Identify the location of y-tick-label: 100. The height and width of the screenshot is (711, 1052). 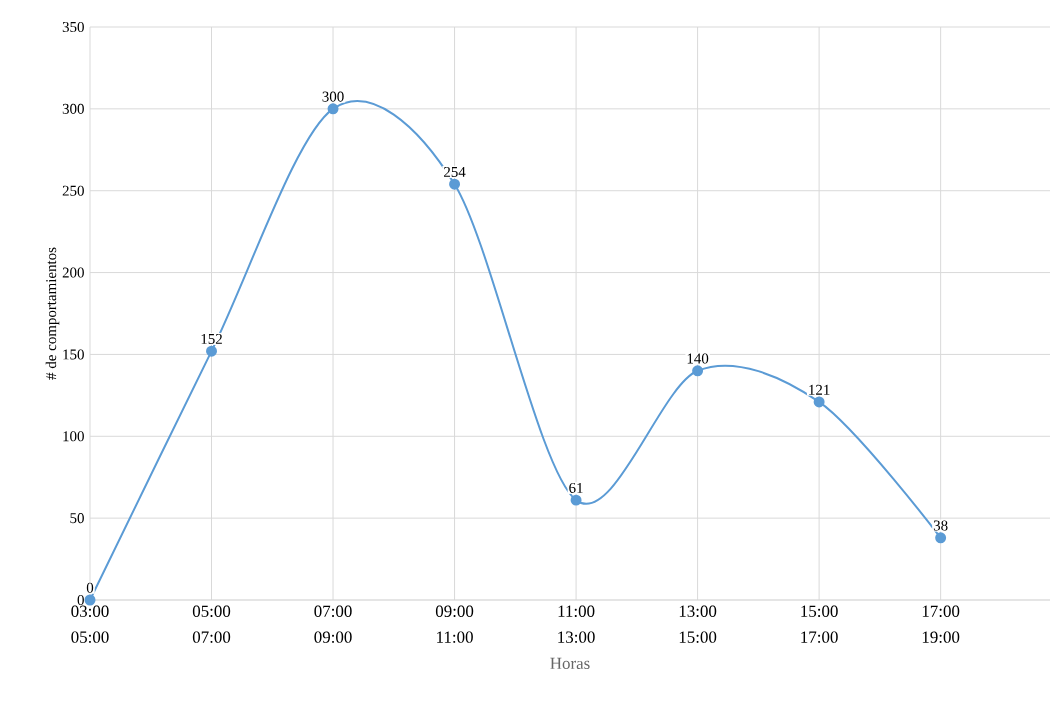
(73, 436).